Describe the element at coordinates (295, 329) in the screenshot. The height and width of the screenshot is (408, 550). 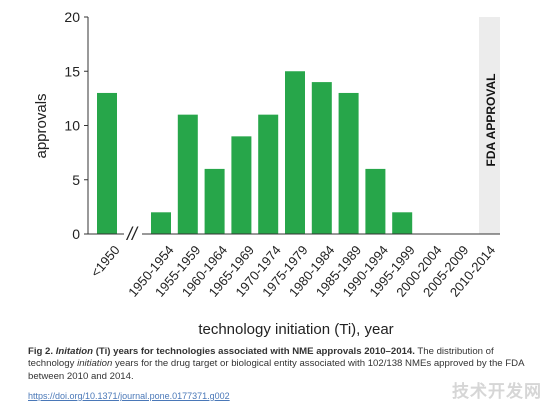
I see `x-axis-label: technology initiation (Ti), year` at that location.